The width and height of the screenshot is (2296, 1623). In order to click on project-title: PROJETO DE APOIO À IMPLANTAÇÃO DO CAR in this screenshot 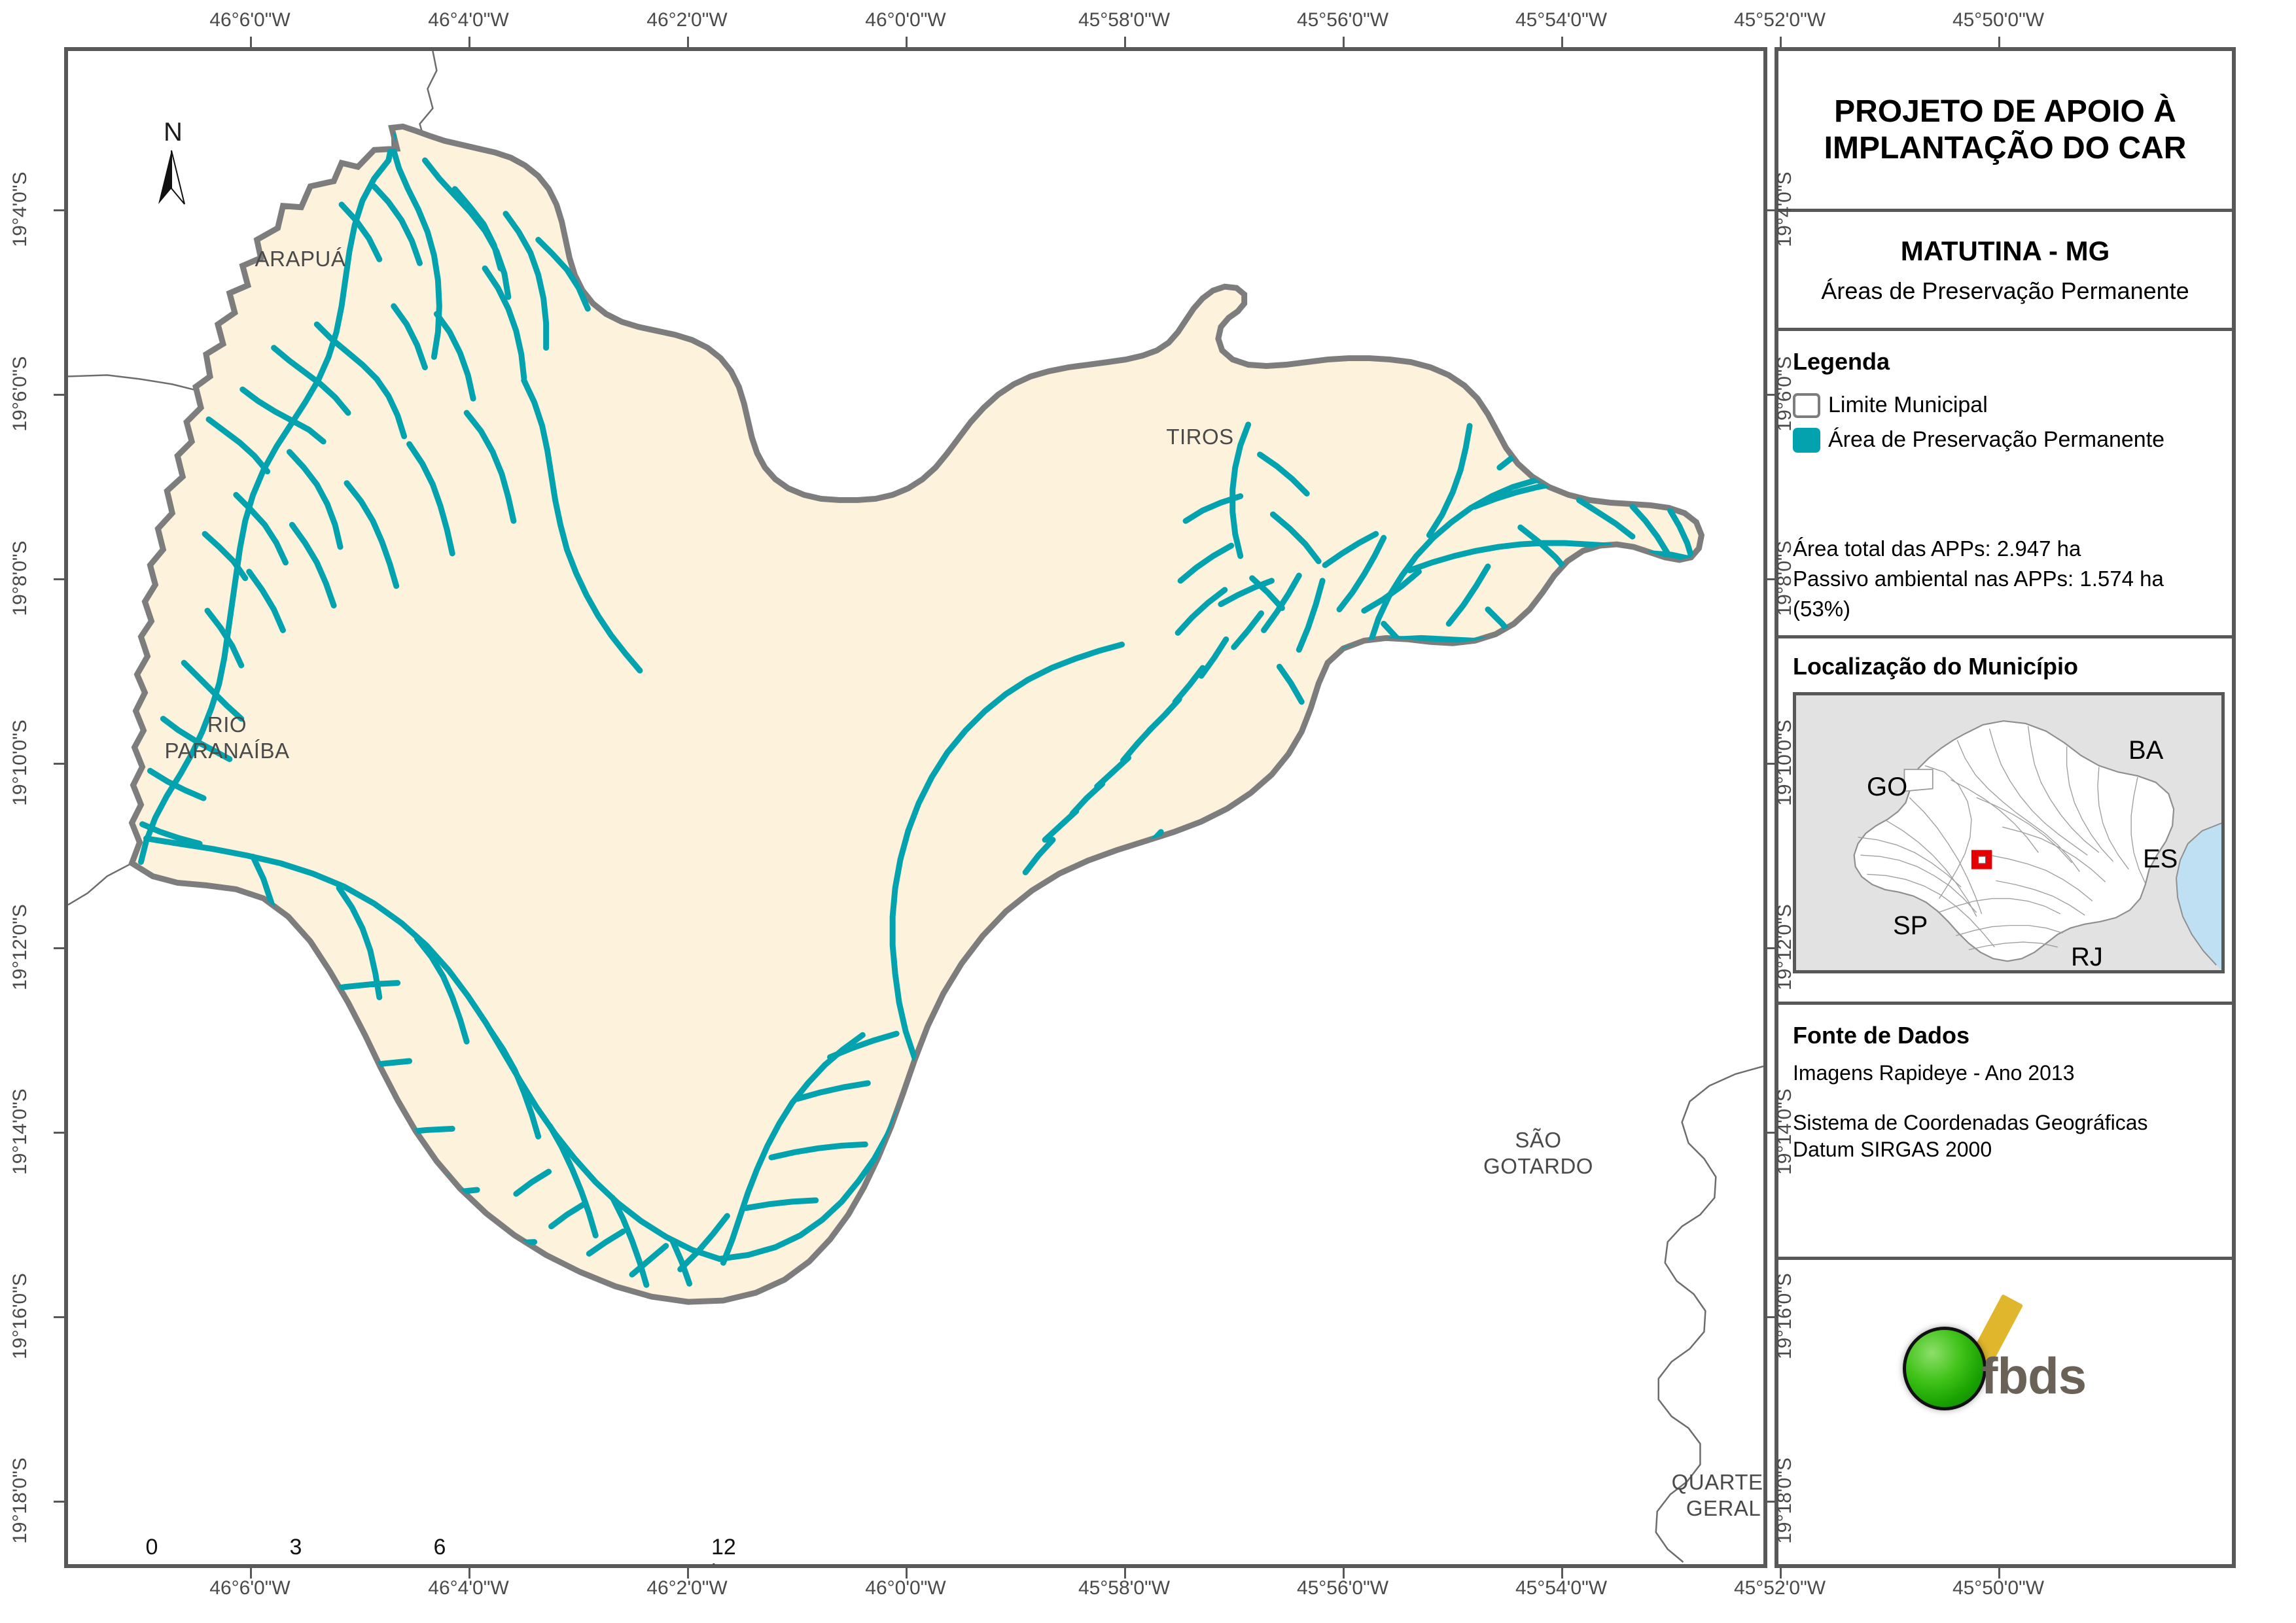, I will do `click(2005, 130)`.